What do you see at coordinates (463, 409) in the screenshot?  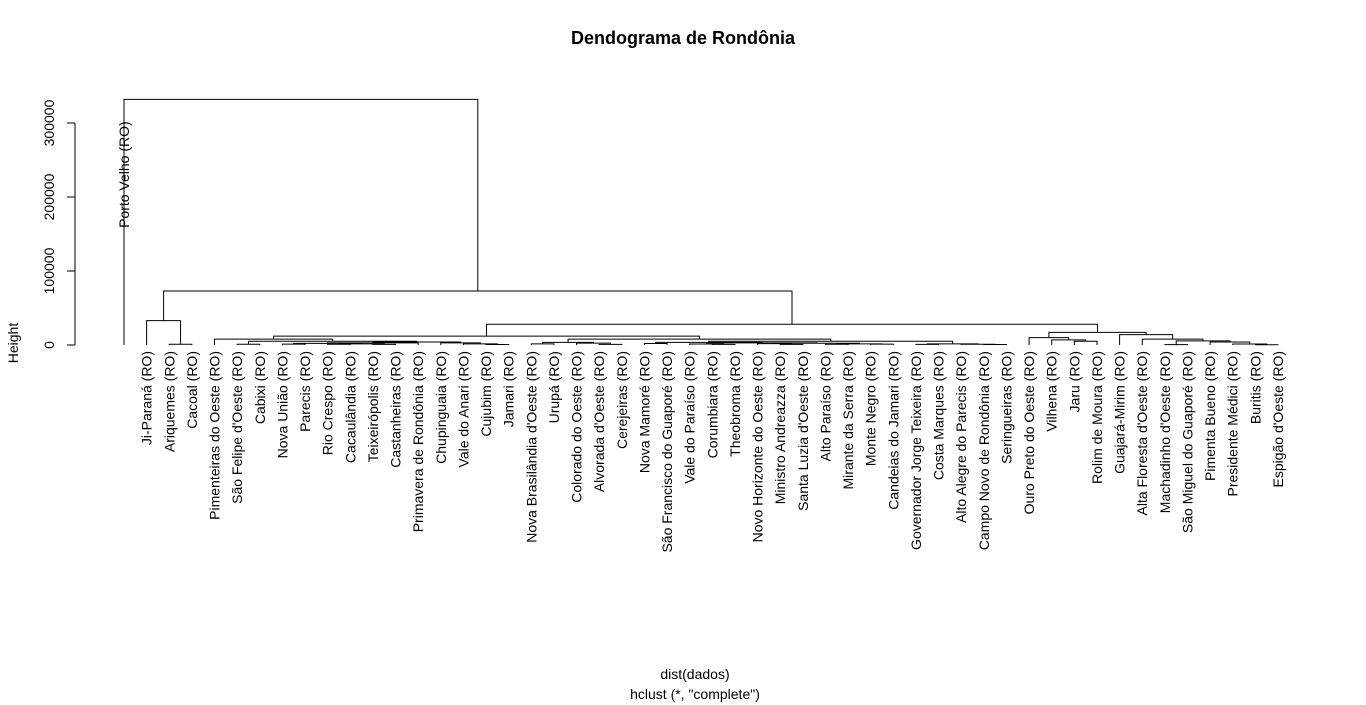 I see `leaf-label: Vale do Anari (RO)` at bounding box center [463, 409].